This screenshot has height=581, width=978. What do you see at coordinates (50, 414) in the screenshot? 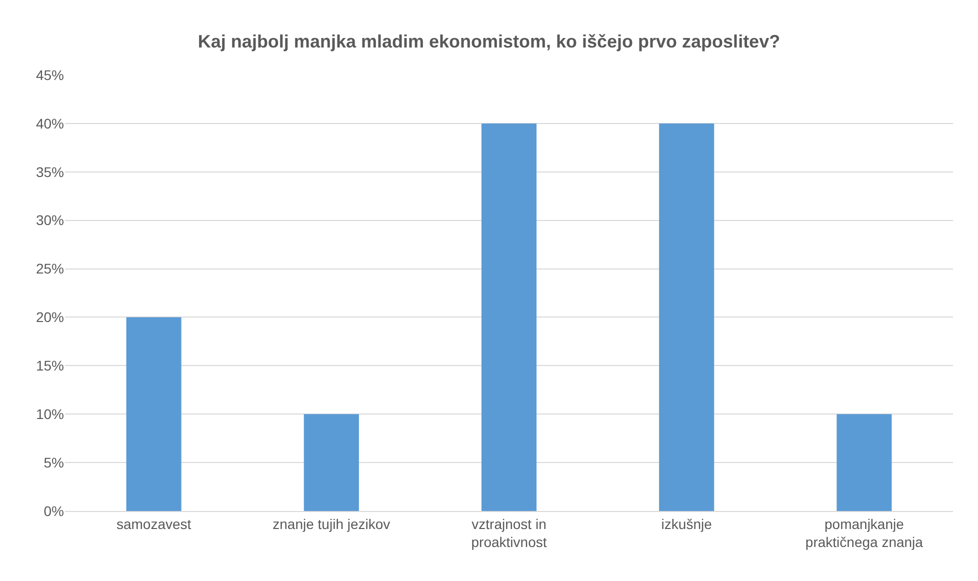
I see `y-tick-label: 10%` at bounding box center [50, 414].